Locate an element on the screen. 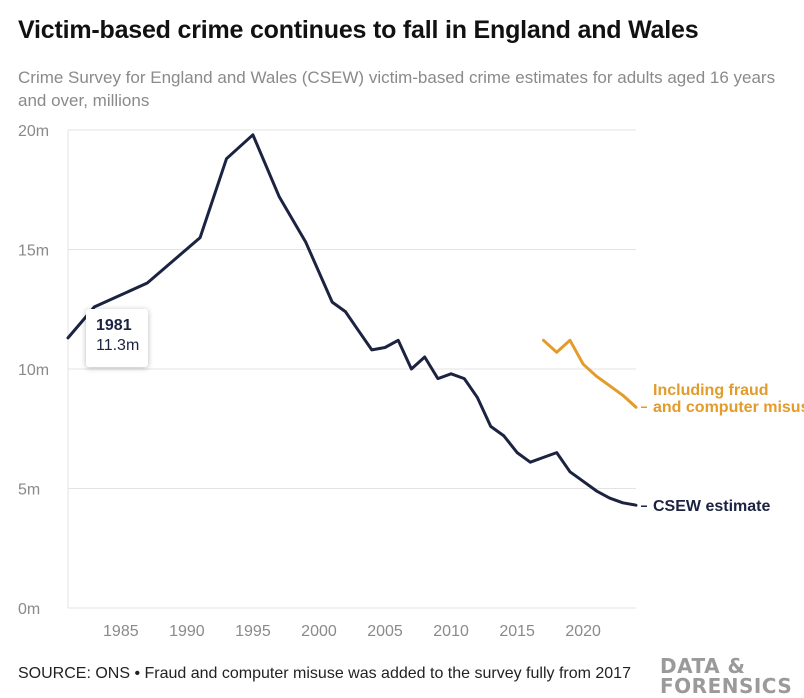  y-tick-label: 10m is located at coordinates (33, 370).